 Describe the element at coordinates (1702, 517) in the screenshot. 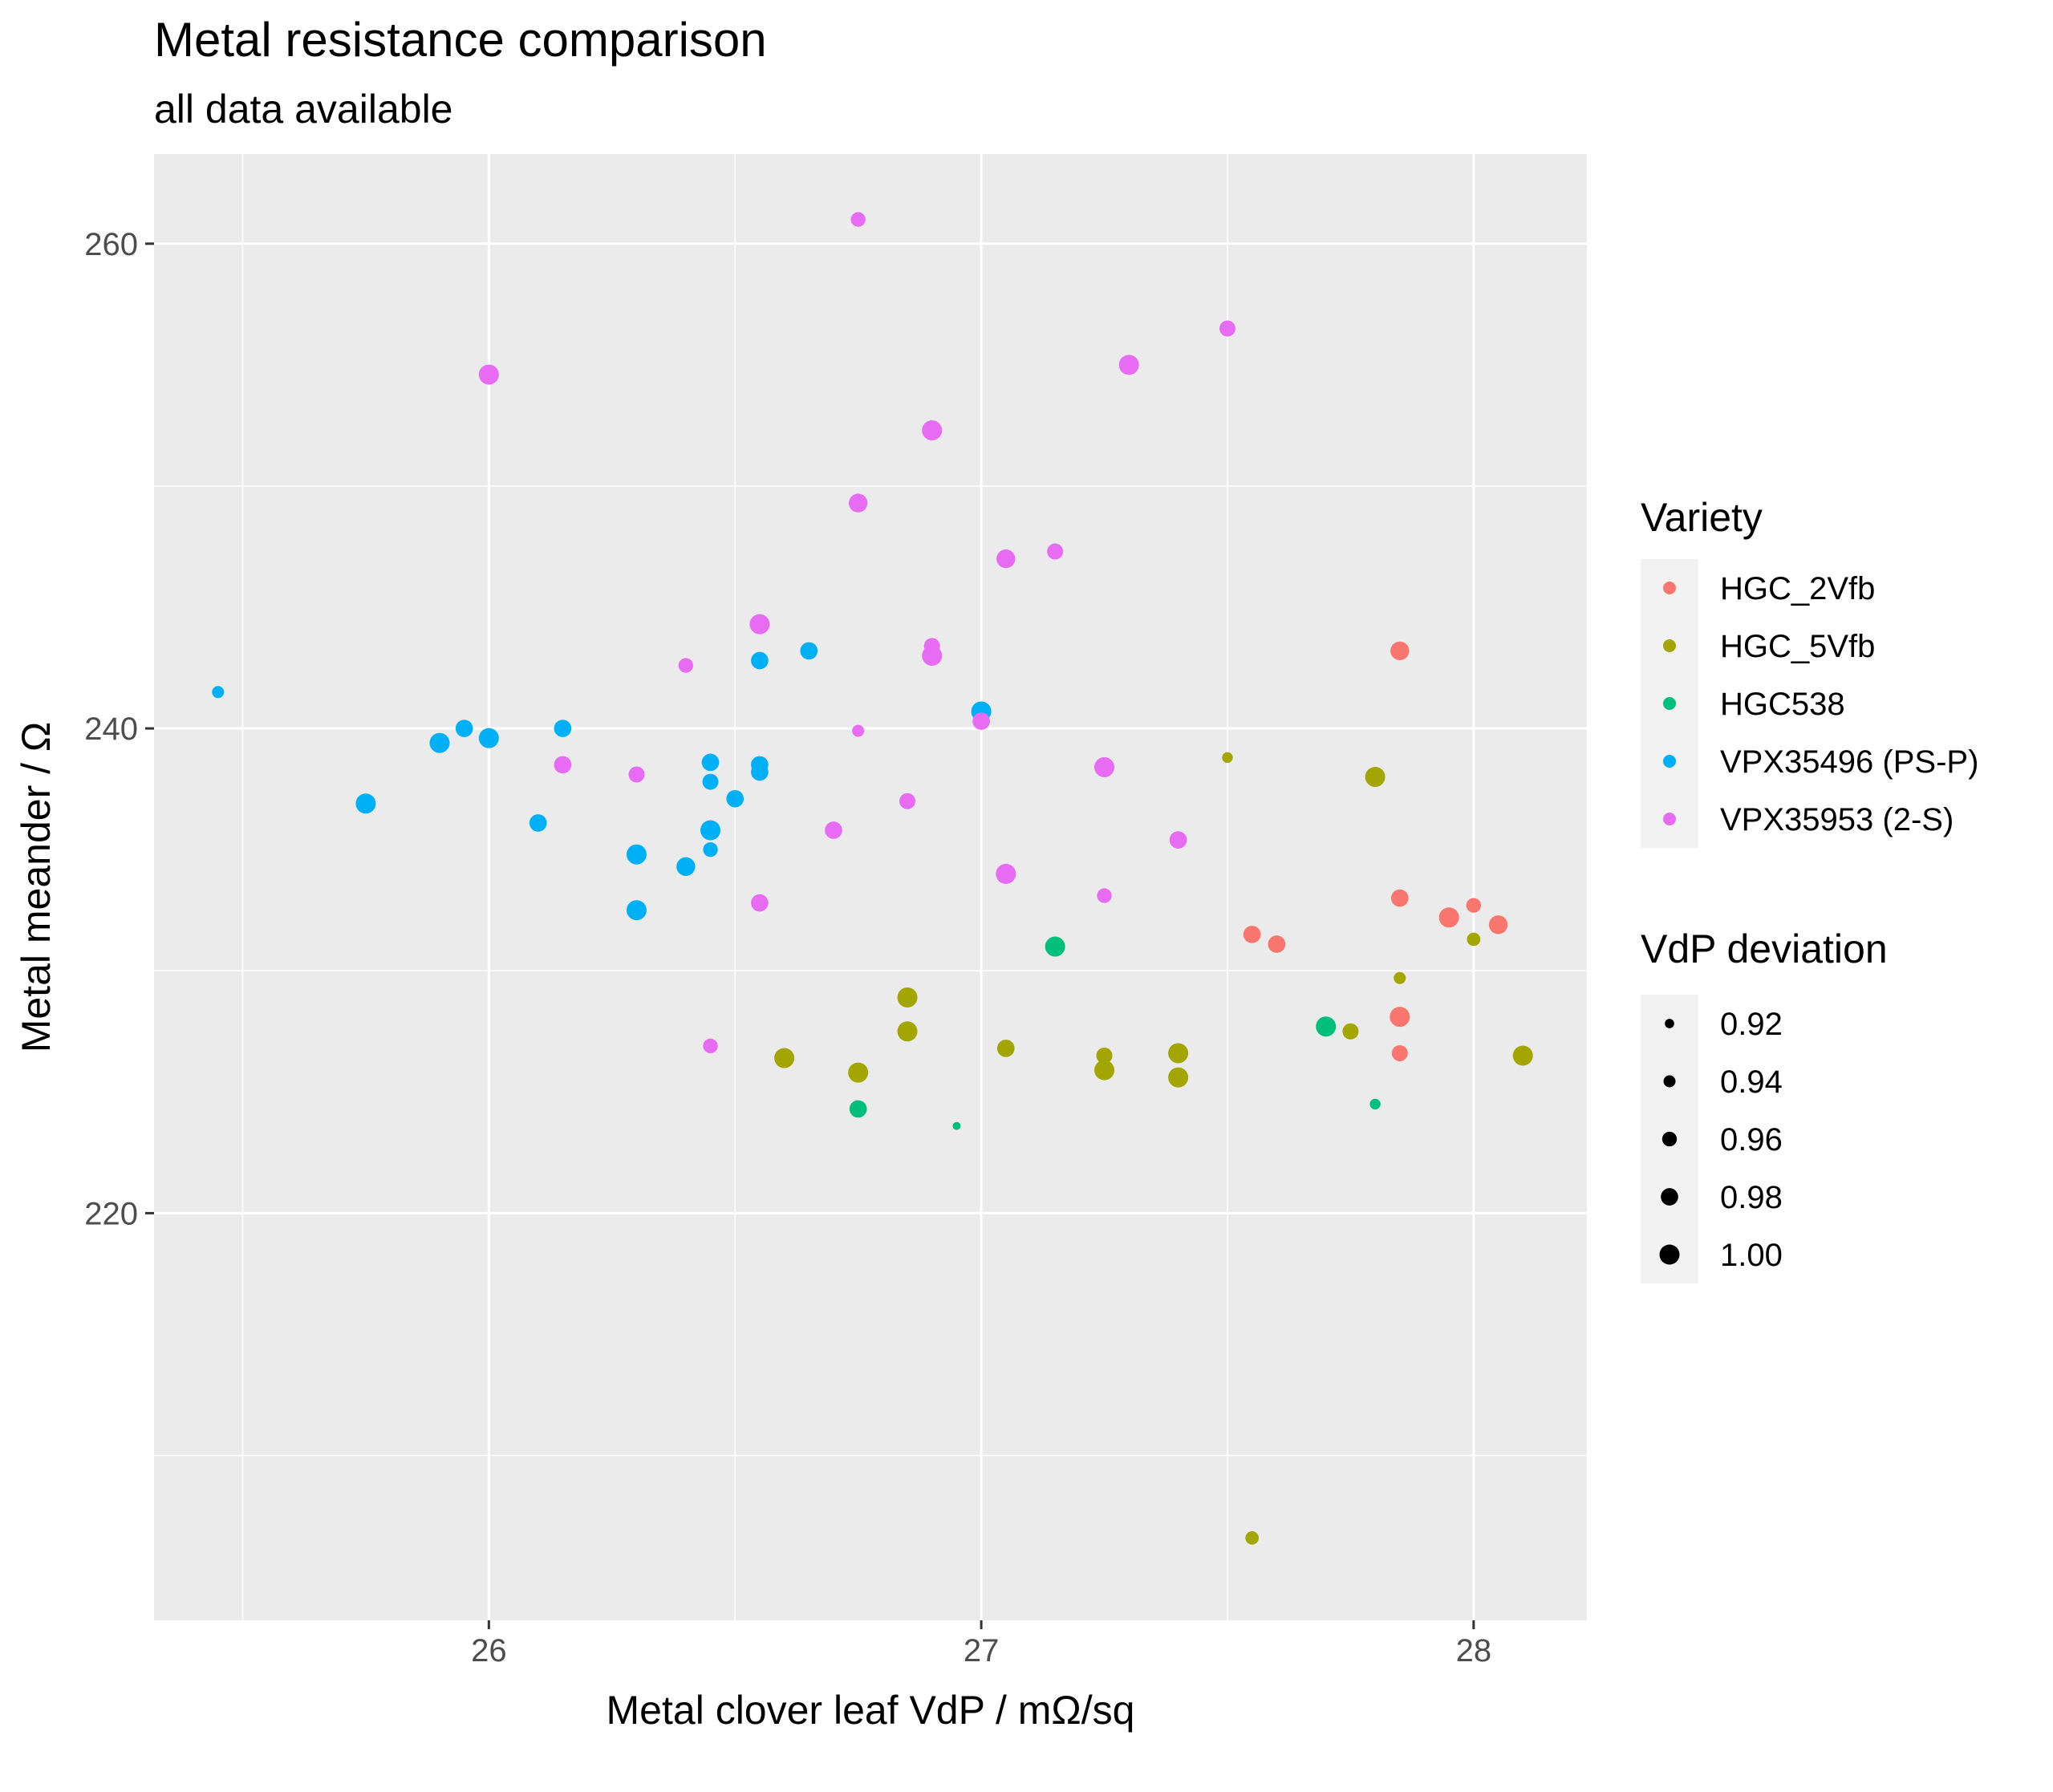

I see `legend-title-variety: Variety` at that location.